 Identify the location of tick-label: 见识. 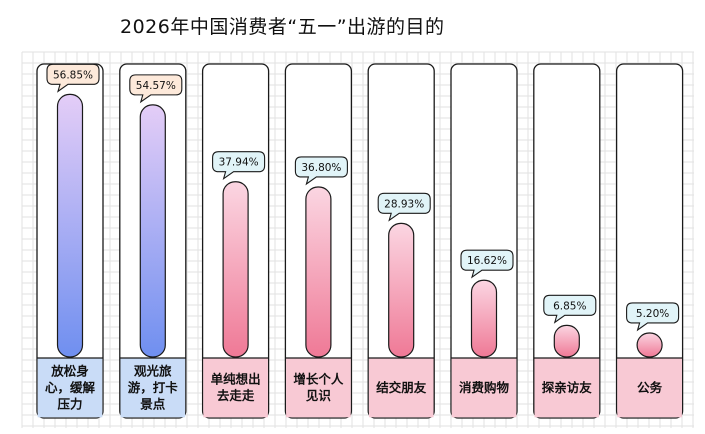
(319, 395).